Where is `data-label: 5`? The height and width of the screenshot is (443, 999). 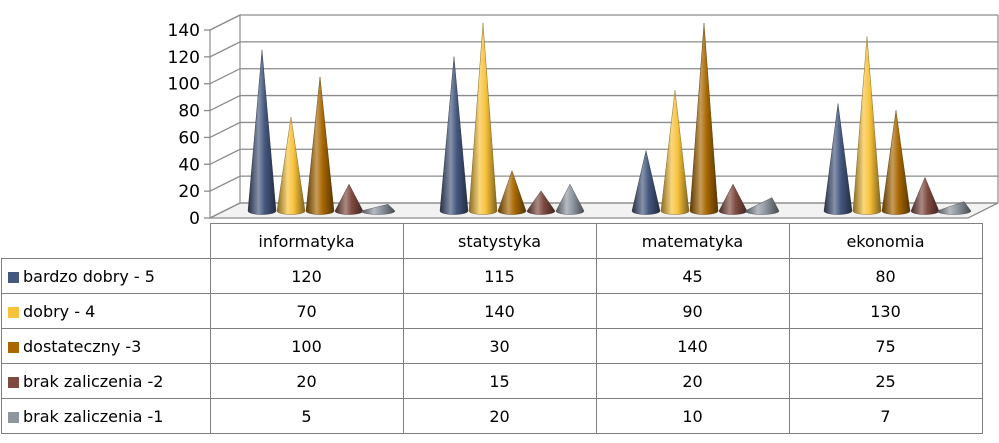 data-label: 5 is located at coordinates (306, 416).